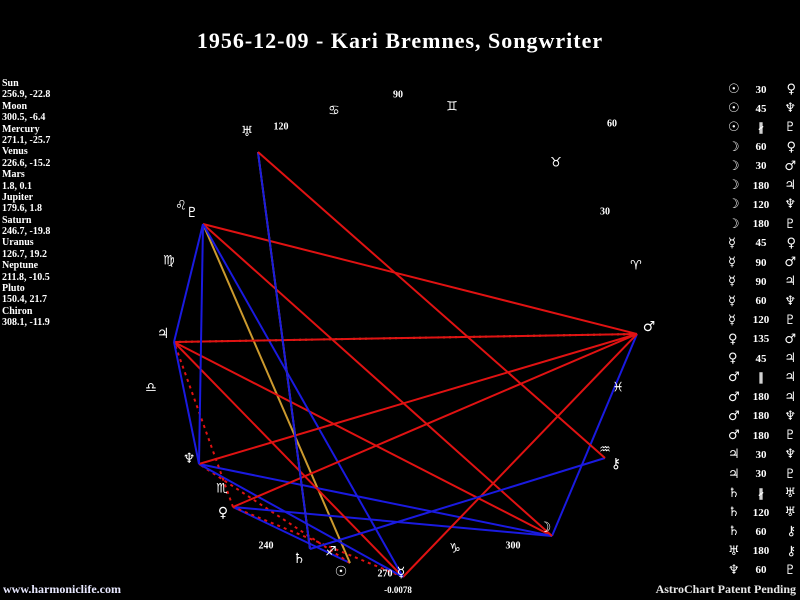 This screenshot has height=600, width=800. Describe the element at coordinates (22, 209) in the screenshot. I see `ephemeris-planet-coords: 179.6, 1.8` at that location.